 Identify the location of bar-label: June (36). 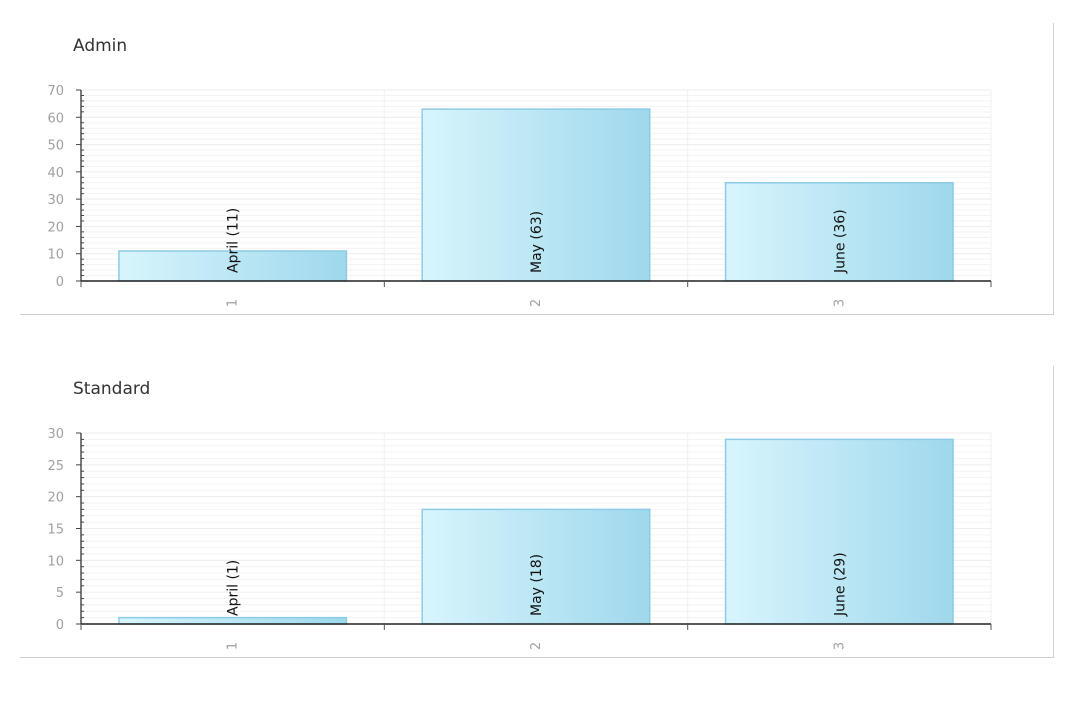
(840, 241).